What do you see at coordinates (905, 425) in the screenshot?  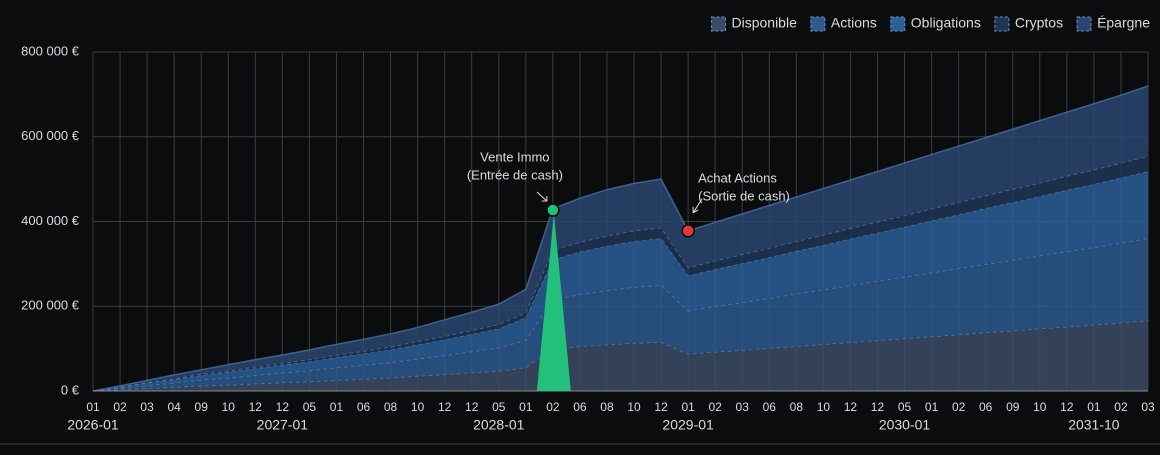 I see `period-label: 2030-01` at bounding box center [905, 425].